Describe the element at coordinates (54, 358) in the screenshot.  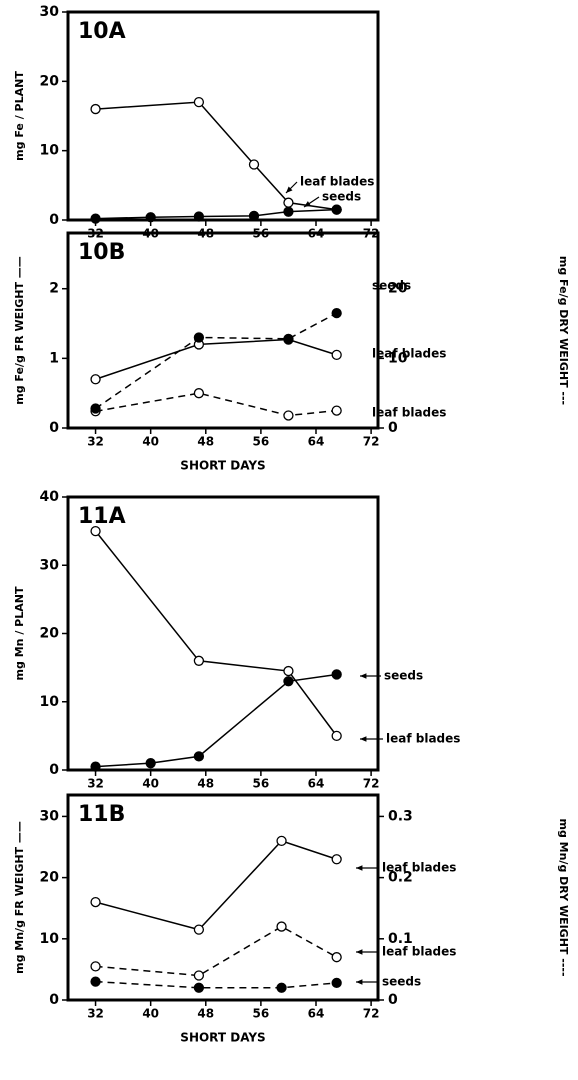
I see `y-tick-label: 1` at that location.